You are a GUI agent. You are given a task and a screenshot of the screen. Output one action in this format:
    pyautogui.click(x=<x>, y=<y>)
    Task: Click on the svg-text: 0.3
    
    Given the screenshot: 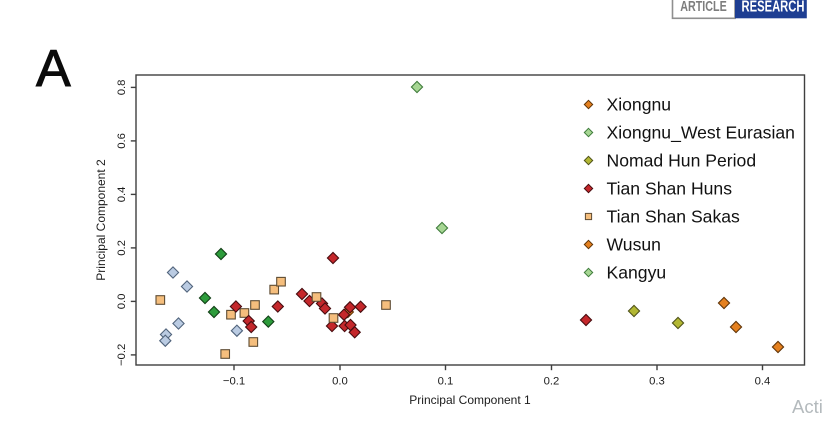 What is the action you would take?
    pyautogui.click(x=657, y=382)
    